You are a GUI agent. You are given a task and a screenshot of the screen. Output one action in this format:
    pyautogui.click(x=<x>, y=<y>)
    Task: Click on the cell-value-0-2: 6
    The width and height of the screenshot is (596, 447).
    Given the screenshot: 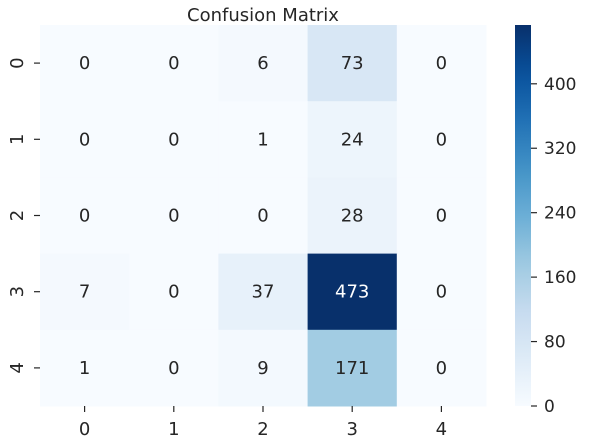 What is the action you would take?
    pyautogui.click(x=262, y=63)
    